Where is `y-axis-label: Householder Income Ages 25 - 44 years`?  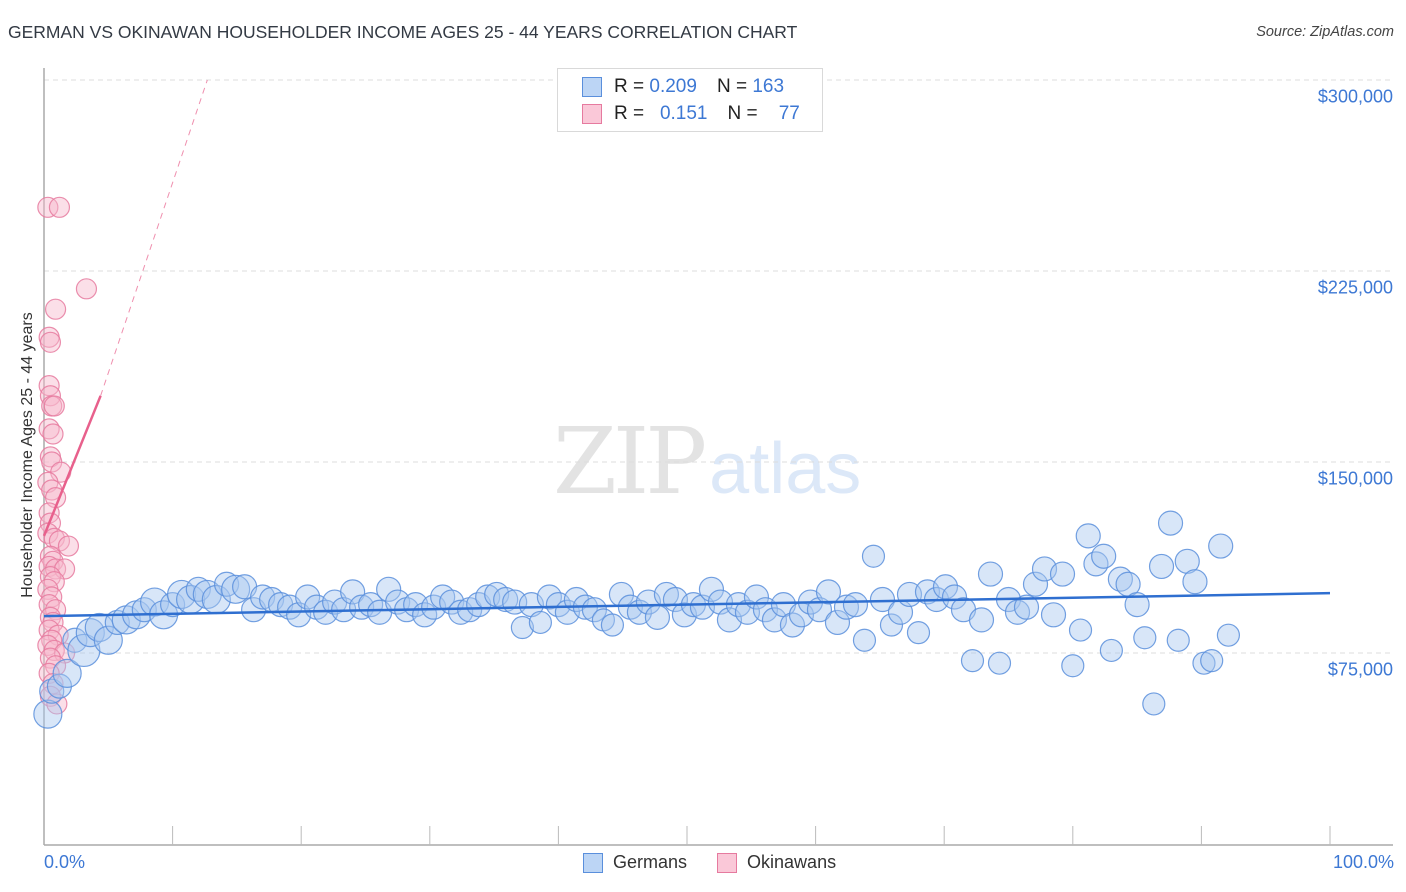
y-axis-label: Householder Income Ages 25 - 44 years is located at coordinates (27, 455).